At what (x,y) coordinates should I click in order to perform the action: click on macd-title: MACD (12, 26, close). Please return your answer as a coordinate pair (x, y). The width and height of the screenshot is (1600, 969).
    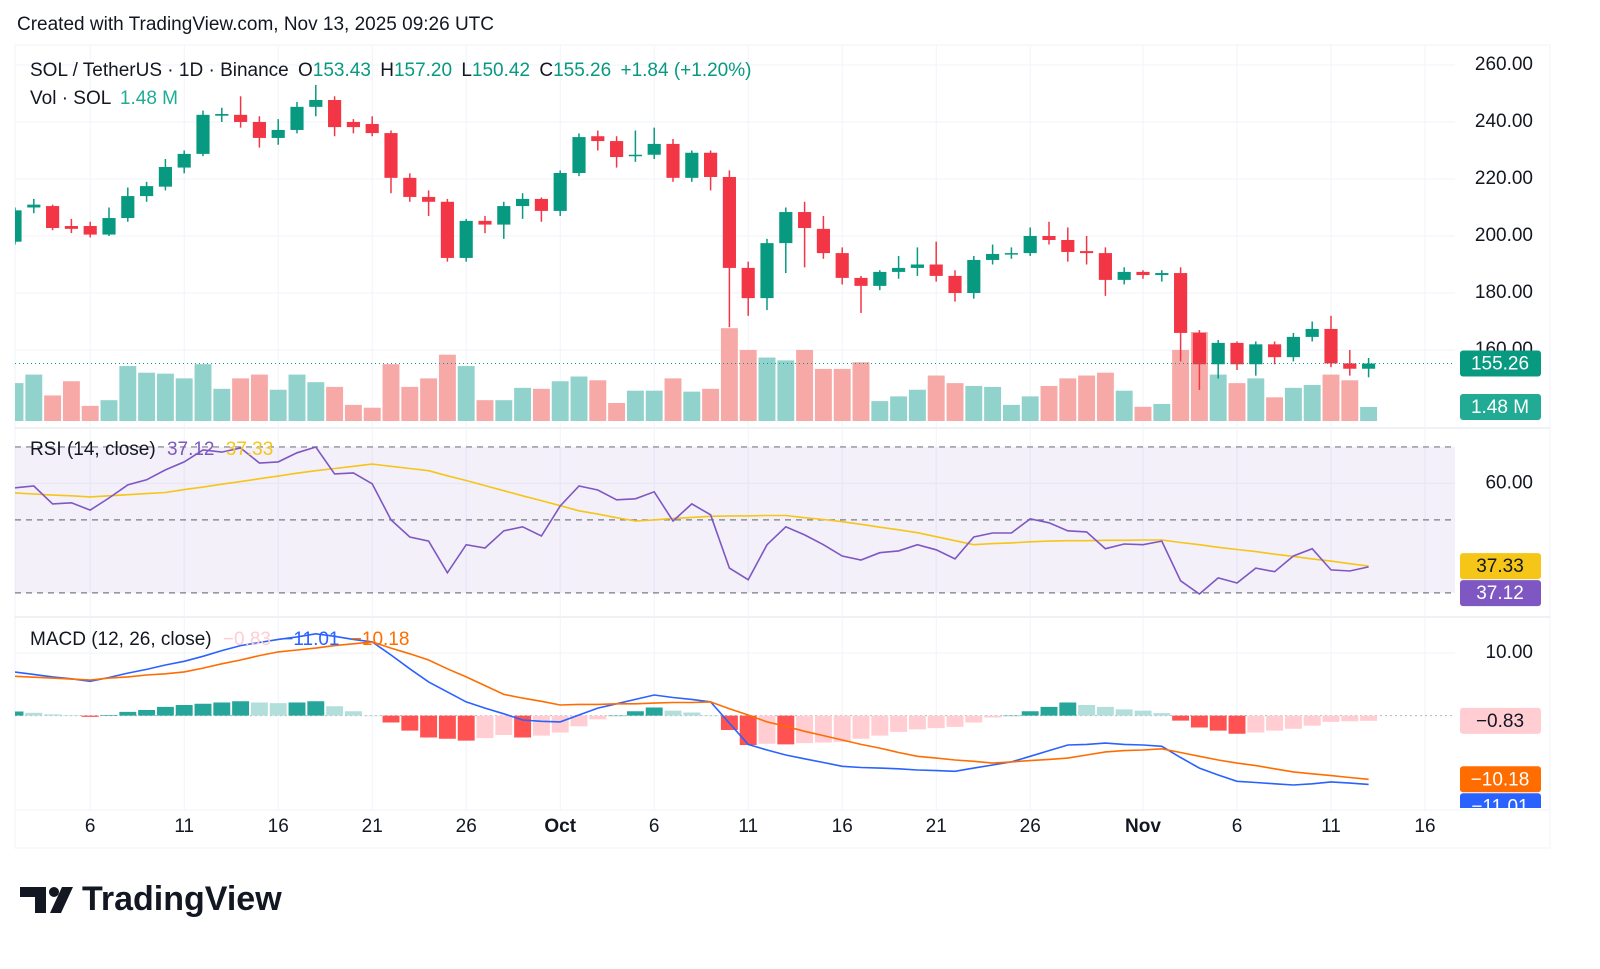
    Looking at the image, I should click on (121, 639).